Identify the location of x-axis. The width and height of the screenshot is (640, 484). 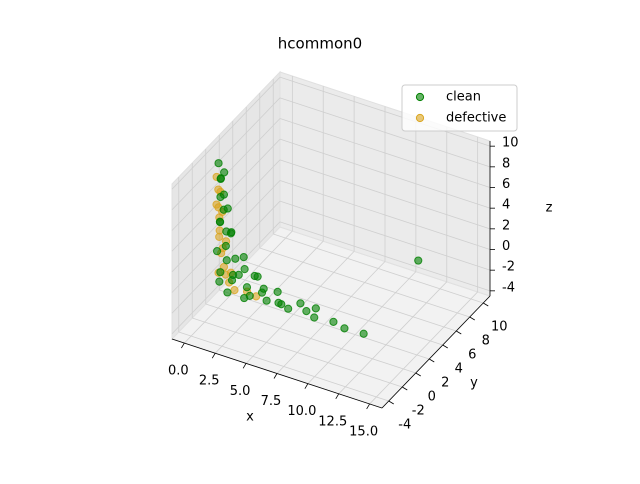
(277, 373).